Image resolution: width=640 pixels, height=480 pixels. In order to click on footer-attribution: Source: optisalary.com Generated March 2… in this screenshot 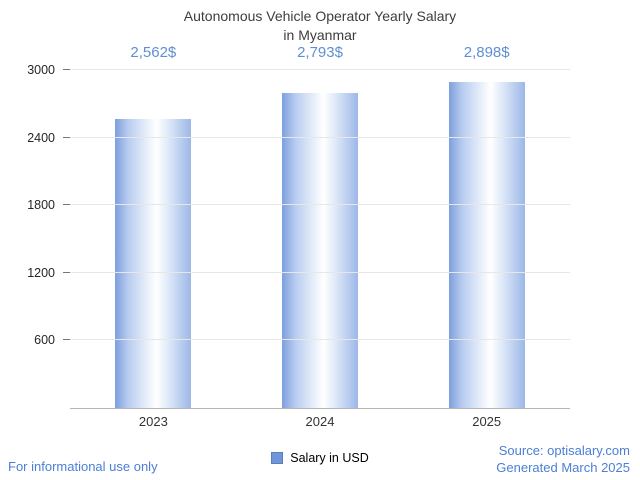, I will do `click(563, 459)`.